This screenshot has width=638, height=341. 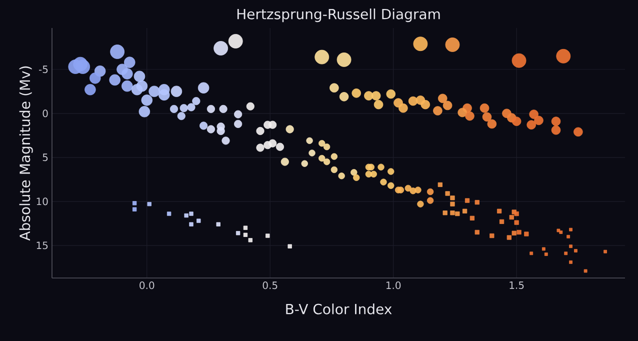 What do you see at coordinates (43, 70) in the screenshot?
I see `y-tick-label: -5` at bounding box center [43, 70].